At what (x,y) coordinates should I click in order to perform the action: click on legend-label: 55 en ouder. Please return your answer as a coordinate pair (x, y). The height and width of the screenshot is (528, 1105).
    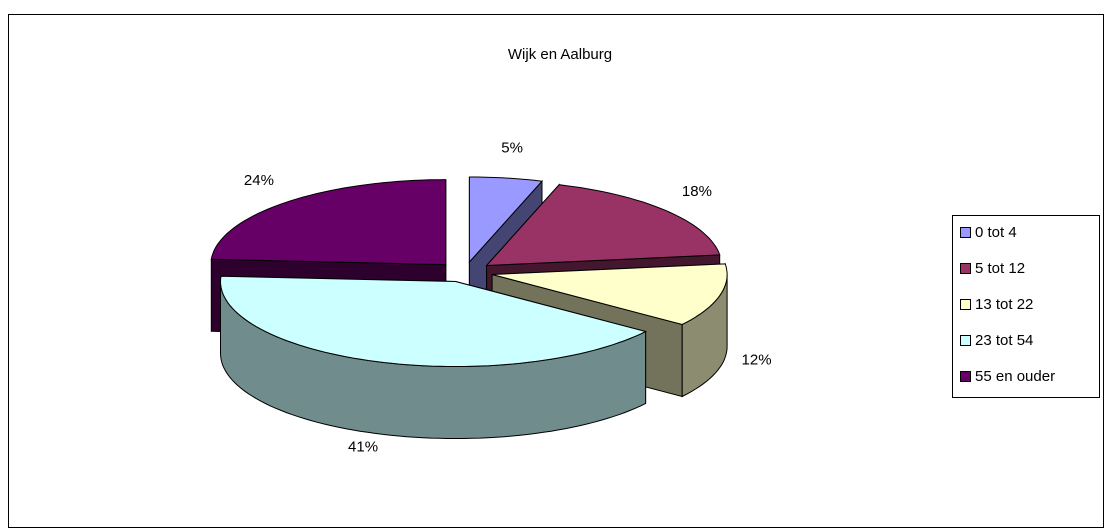
    Looking at the image, I should click on (1015, 376).